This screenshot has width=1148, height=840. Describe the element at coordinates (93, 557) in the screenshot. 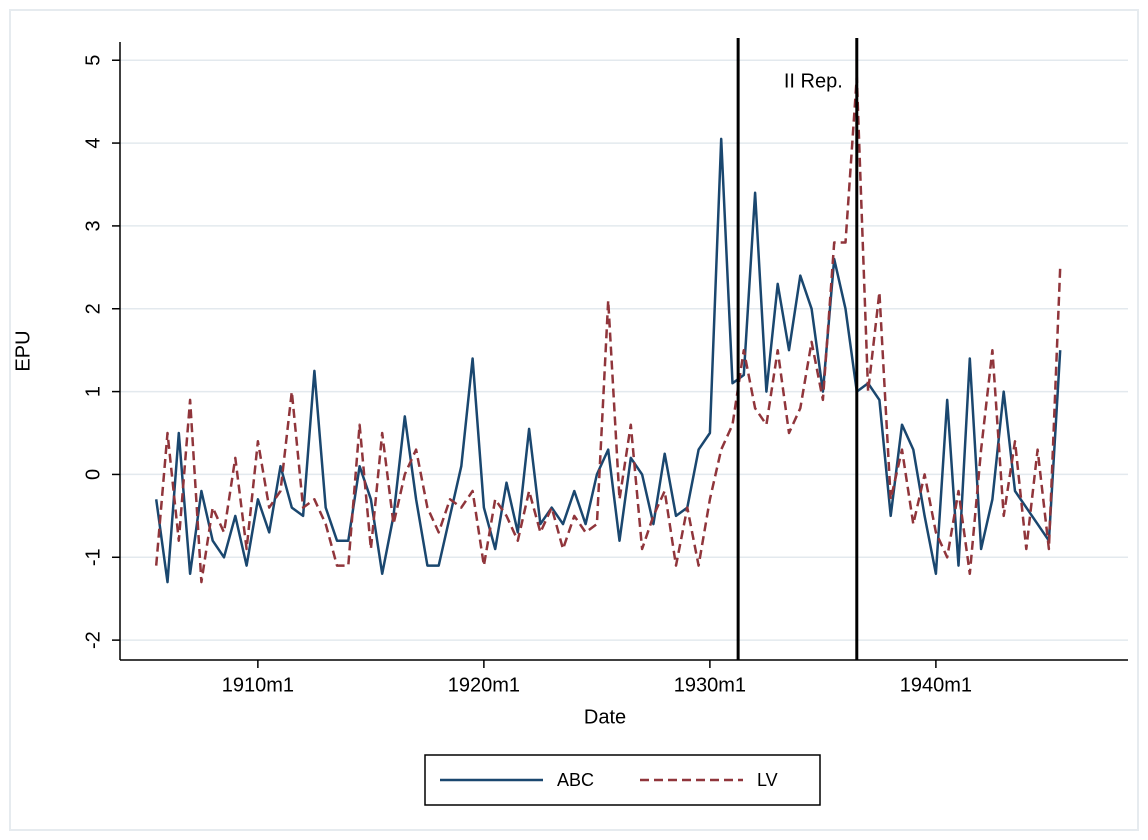

I see `y-tick-label: -1` at that location.